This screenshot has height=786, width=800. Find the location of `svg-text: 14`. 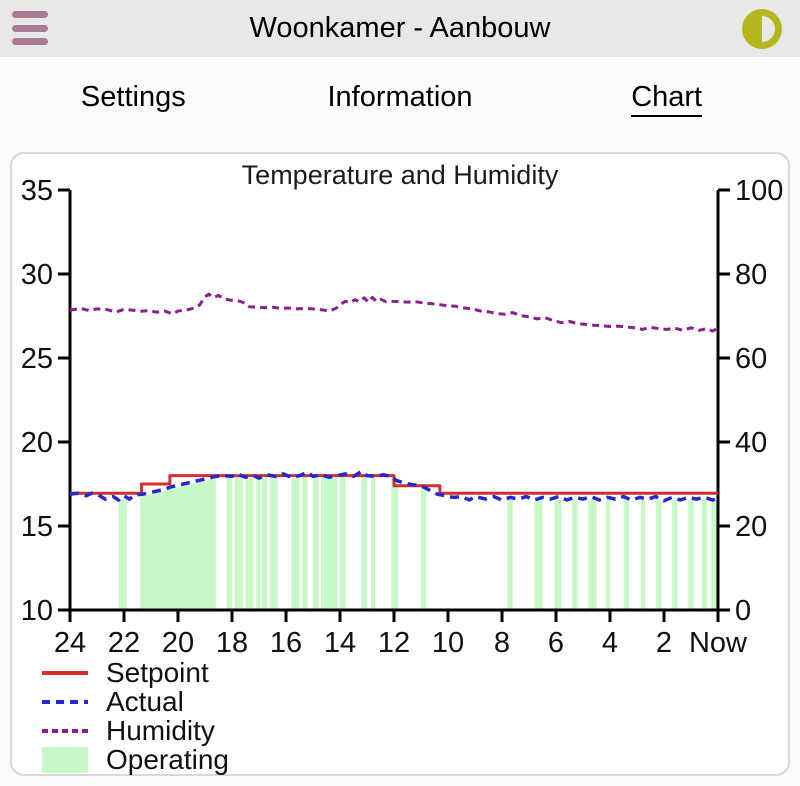

svg-text: 14 is located at coordinates (340, 640).